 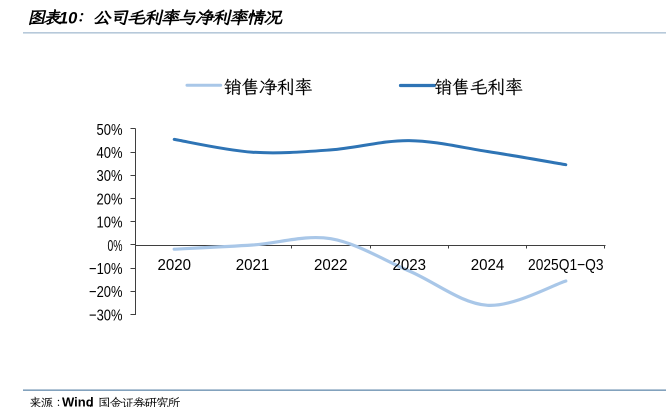 What do you see at coordinates (566, 265) in the screenshot?
I see `svg-text: 2025Q1−Q3` at bounding box center [566, 265].